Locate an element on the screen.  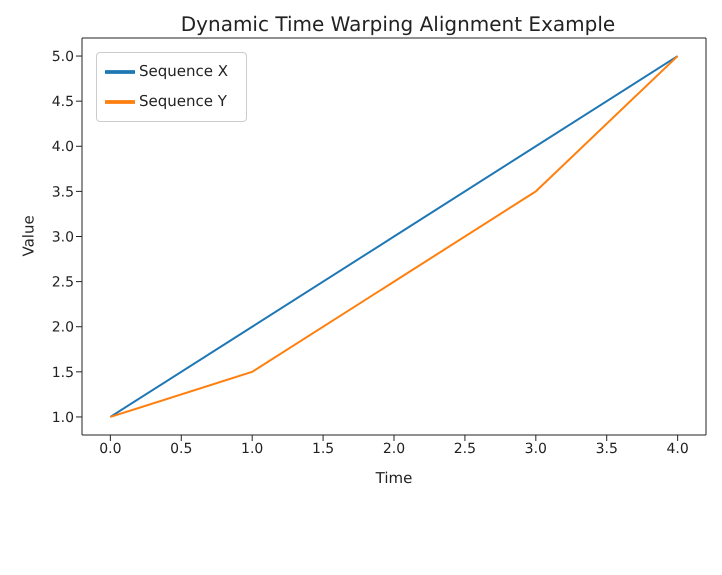
legend-label: Sequence X is located at coordinates (183, 71).